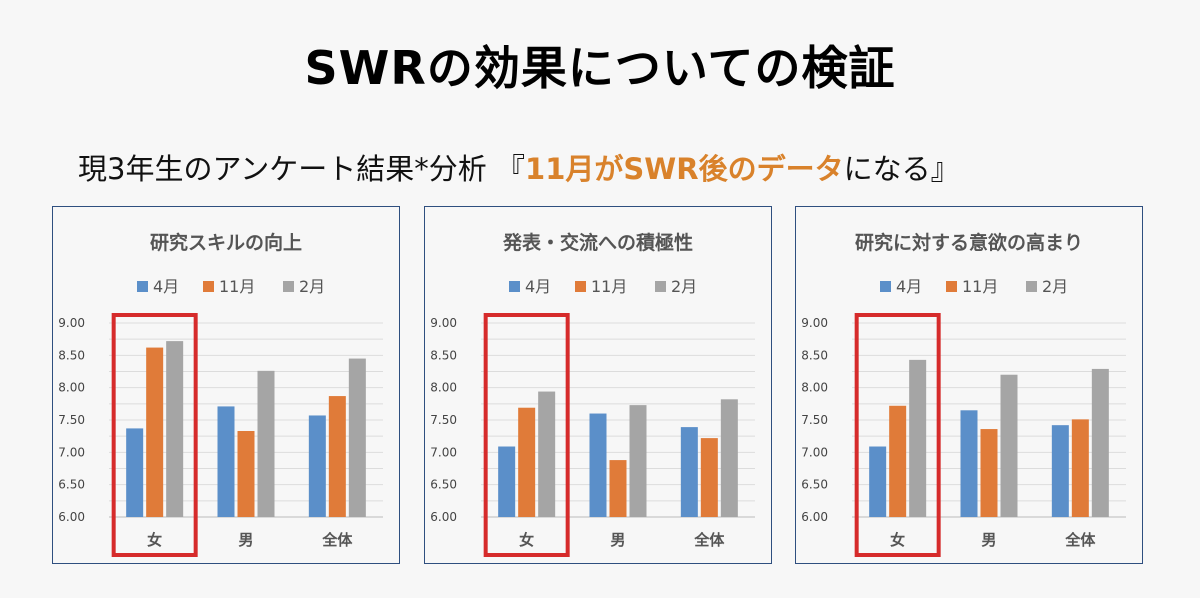 Image resolution: width=1200 pixels, height=598 pixels. What do you see at coordinates (901, 169) in the screenshot?
I see `subtitle-tail: になる』` at bounding box center [901, 169].